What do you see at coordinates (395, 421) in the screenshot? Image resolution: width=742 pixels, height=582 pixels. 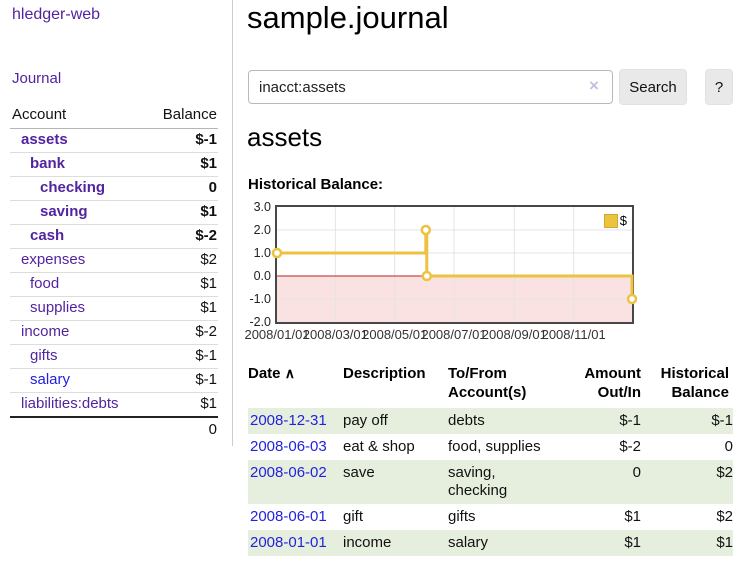 I see `transaction-description: pay off` at bounding box center [395, 421].